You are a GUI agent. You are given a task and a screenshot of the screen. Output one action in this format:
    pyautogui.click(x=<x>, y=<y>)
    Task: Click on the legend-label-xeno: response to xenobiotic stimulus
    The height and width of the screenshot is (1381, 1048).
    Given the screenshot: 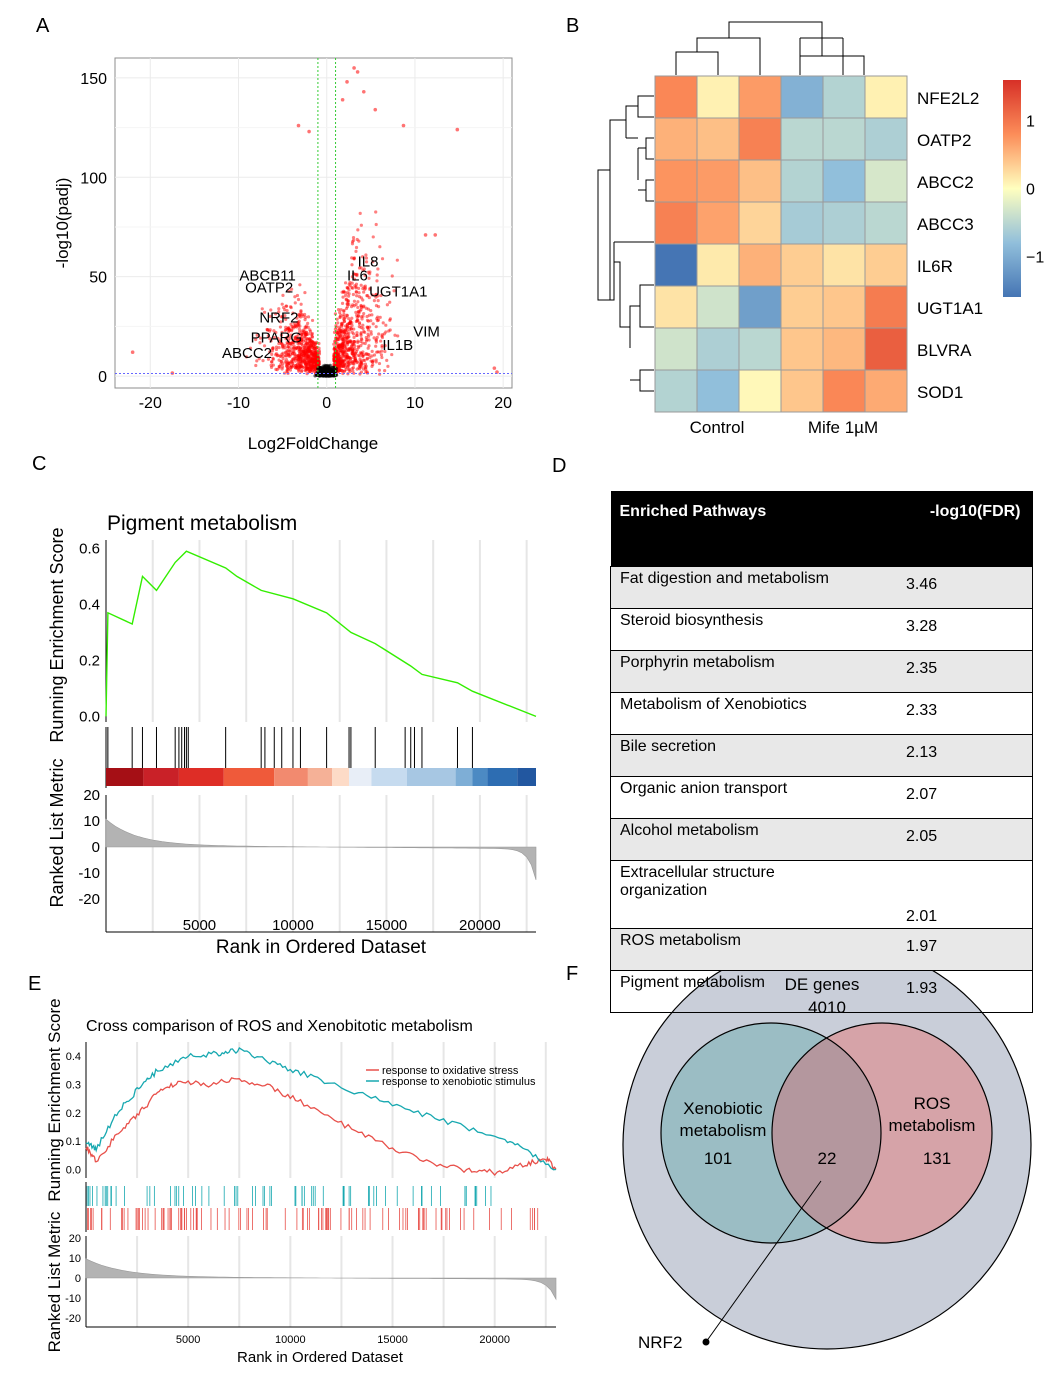 What is the action you would take?
    pyautogui.click(x=459, y=1082)
    